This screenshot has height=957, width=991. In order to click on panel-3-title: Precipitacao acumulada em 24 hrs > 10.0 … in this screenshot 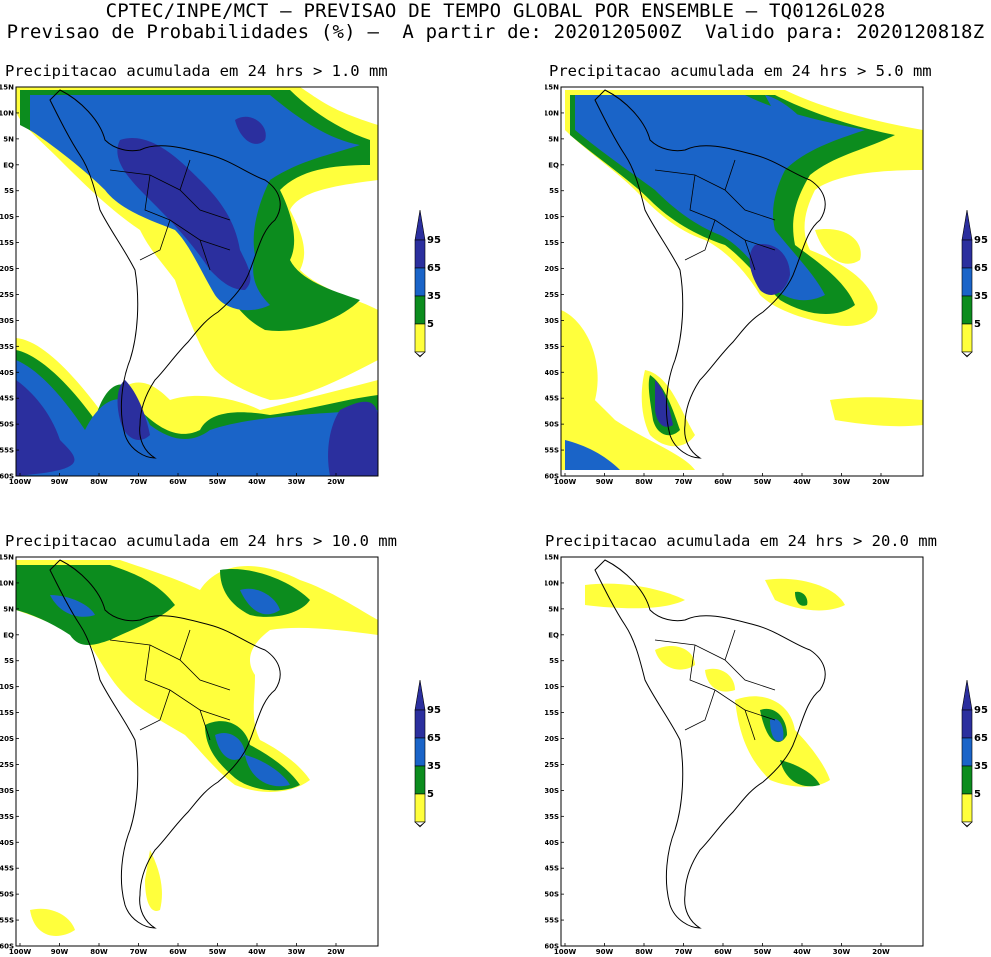, I will do `click(201, 541)`.